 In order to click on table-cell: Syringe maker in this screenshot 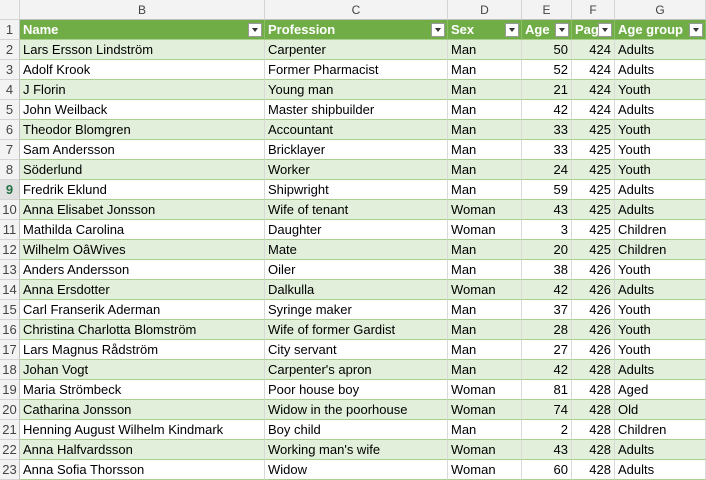, I will do `click(356, 310)`.